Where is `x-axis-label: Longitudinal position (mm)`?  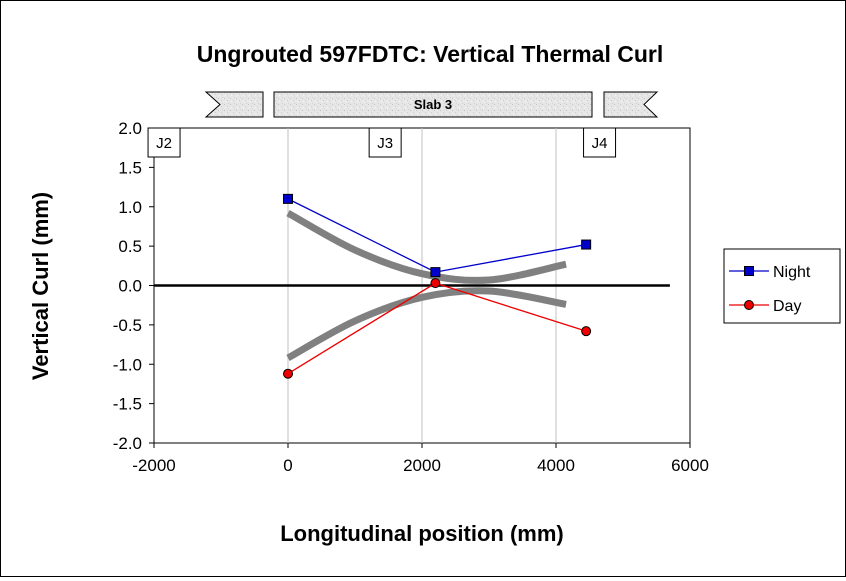
x-axis-label: Longitudinal position (mm) is located at coordinates (422, 533).